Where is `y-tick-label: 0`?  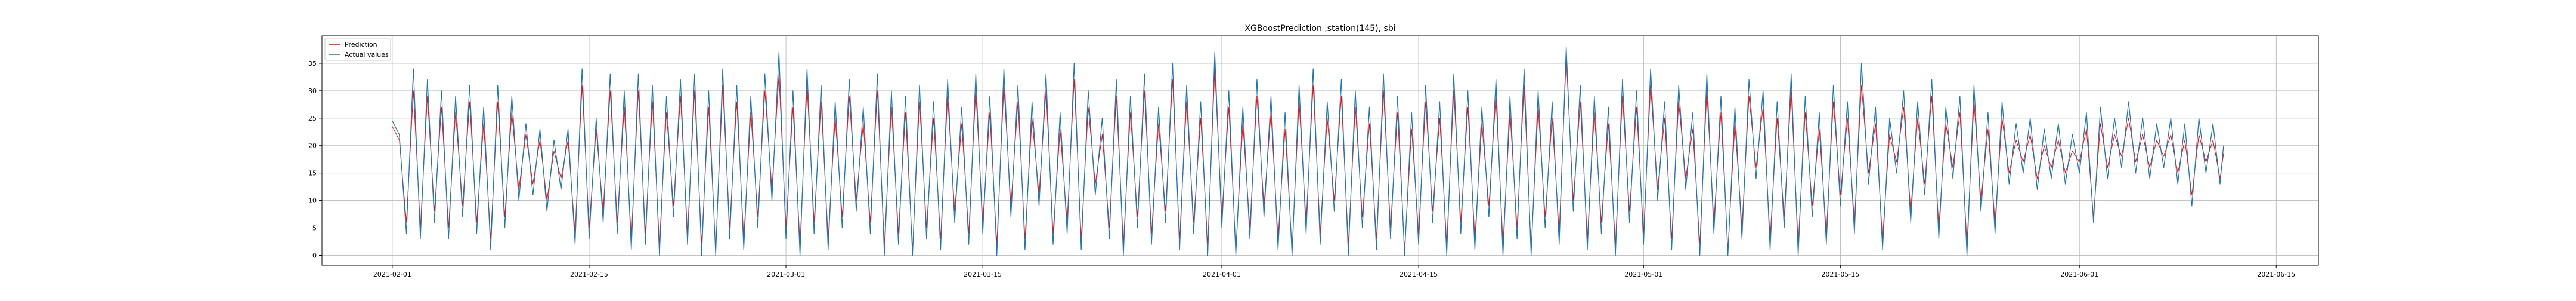
y-tick-label: 0 is located at coordinates (315, 255).